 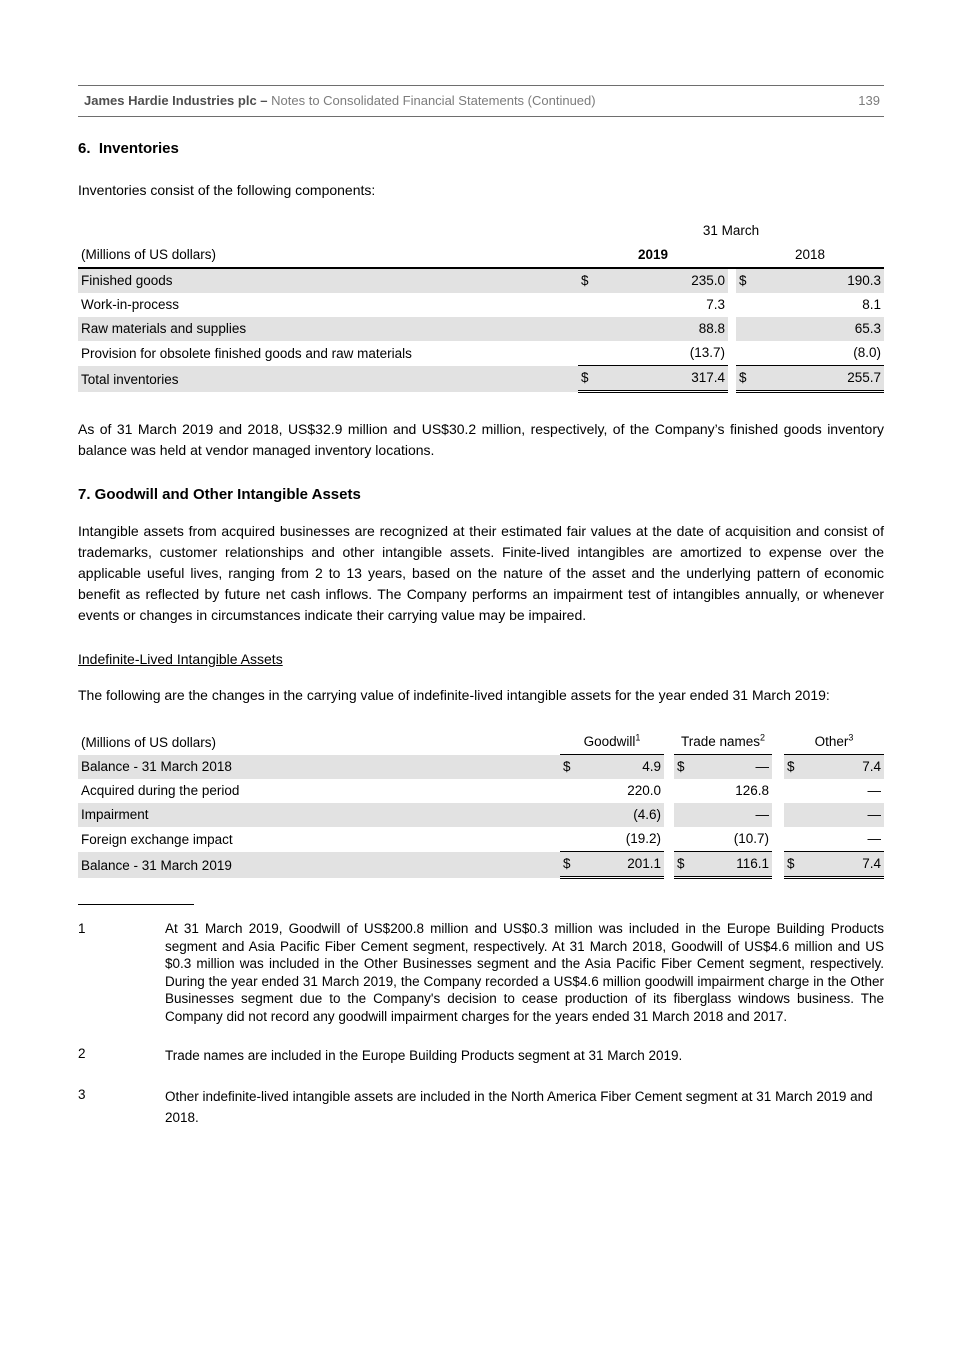 What do you see at coordinates (625, 815) in the screenshot?
I see `value-goodwill: (4.6)` at bounding box center [625, 815].